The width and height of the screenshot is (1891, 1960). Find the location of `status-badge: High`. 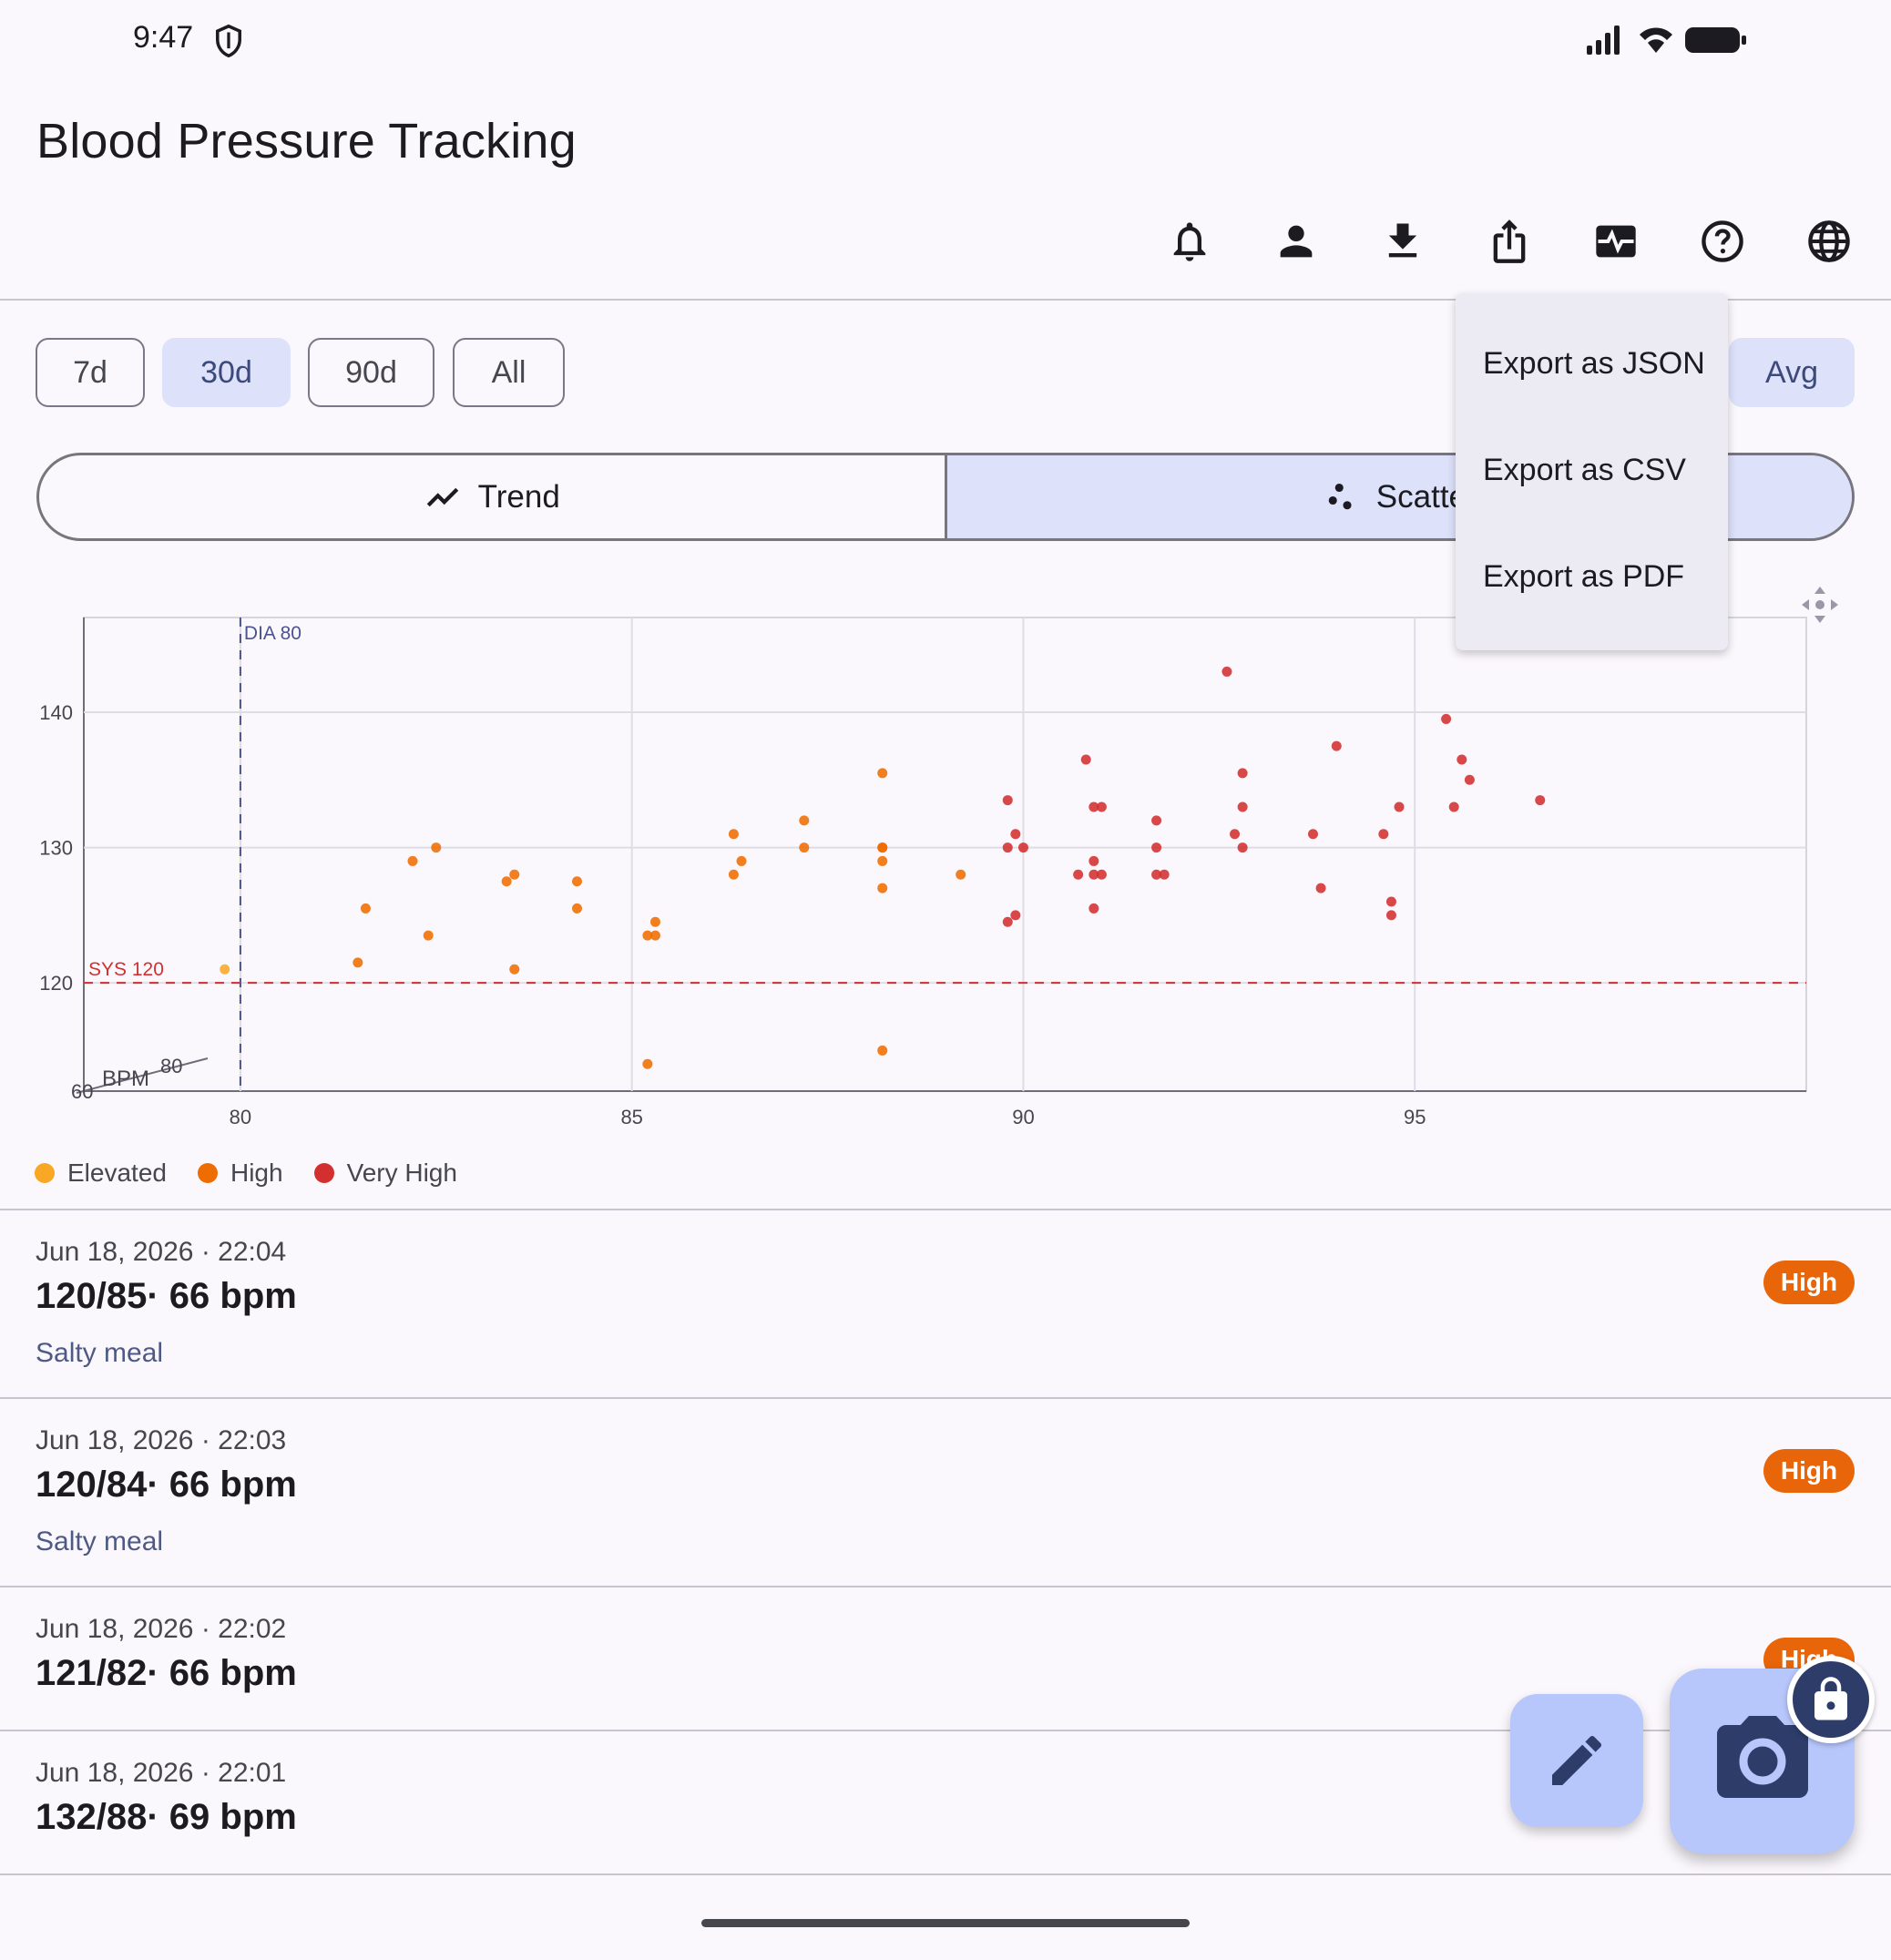

status-badge: High is located at coordinates (1809, 1471).